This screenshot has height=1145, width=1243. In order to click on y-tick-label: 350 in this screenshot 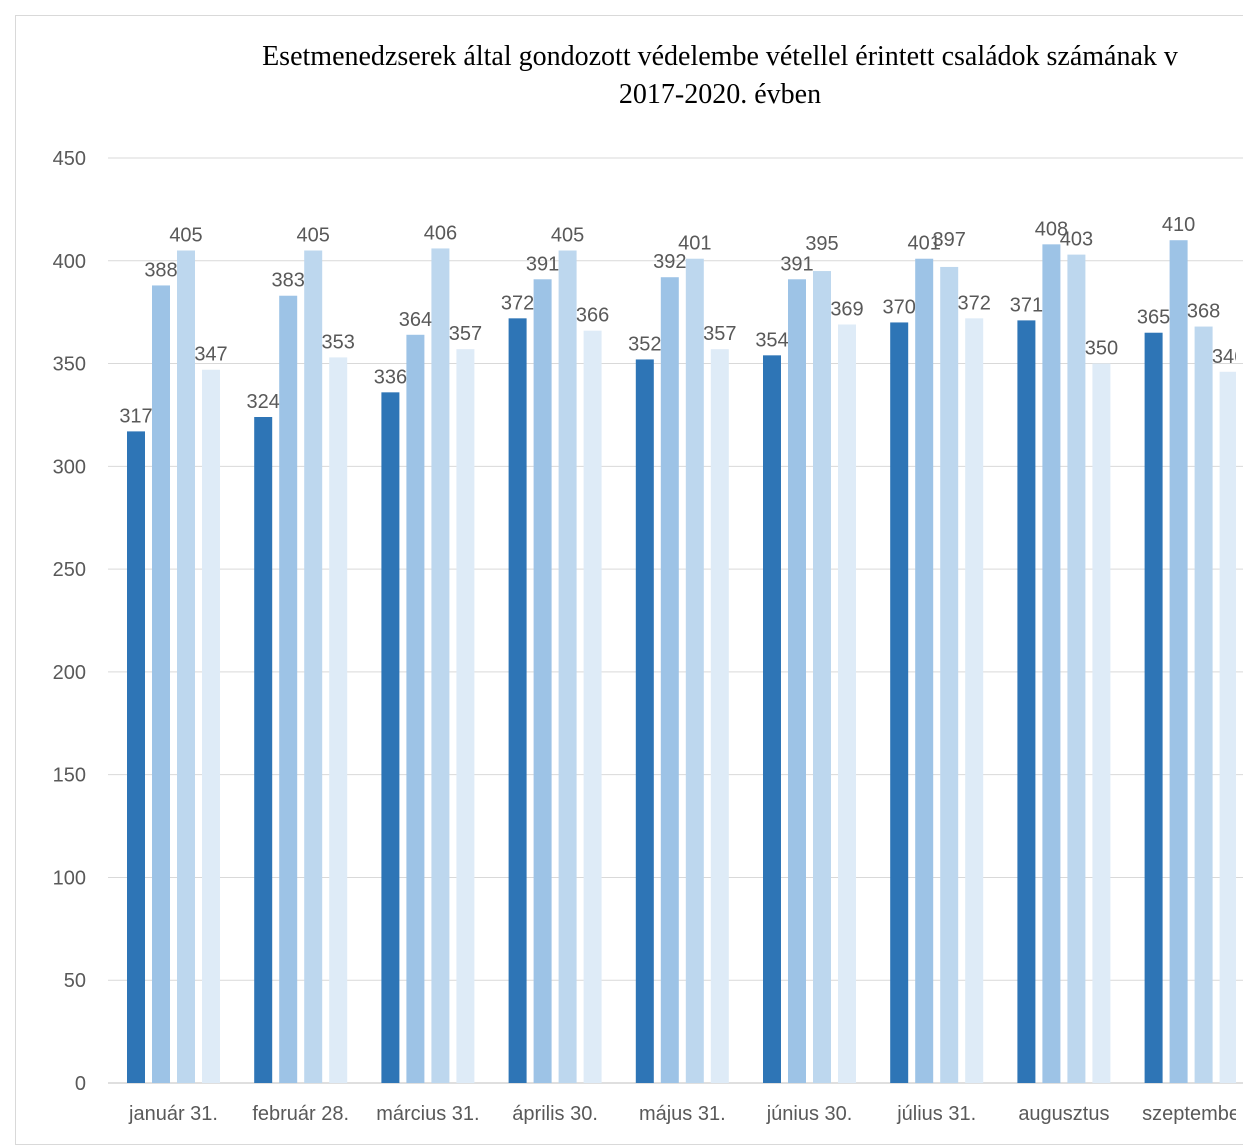, I will do `click(69, 365)`.